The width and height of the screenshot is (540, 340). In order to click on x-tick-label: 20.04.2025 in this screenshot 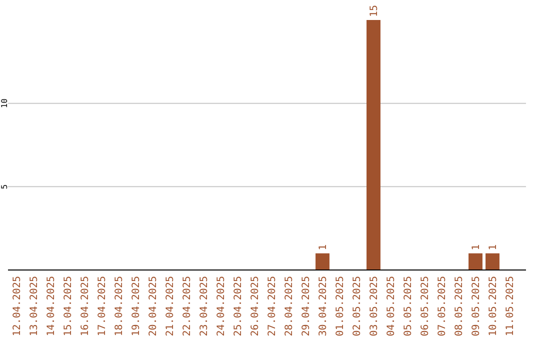, I will do `click(153, 306)`.